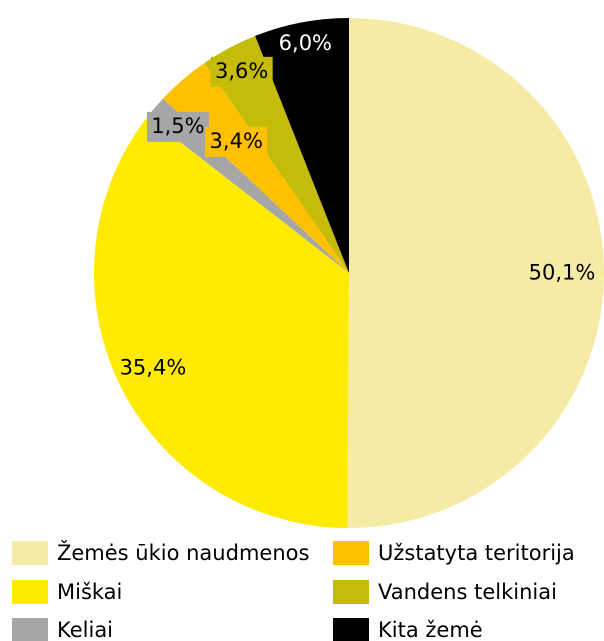 Image resolution: width=604 pixels, height=641 pixels. I want to click on legend-label: Keliai, so click(85, 629).